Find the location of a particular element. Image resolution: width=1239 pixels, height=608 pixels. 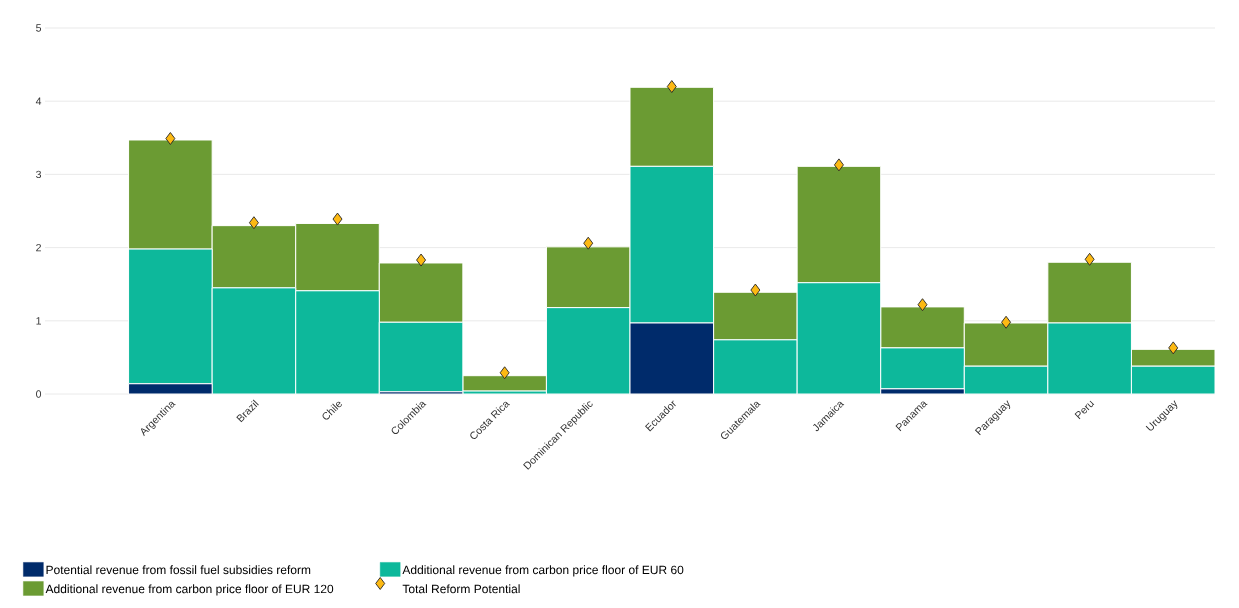

y-tick-label: 3 is located at coordinates (39, 174).